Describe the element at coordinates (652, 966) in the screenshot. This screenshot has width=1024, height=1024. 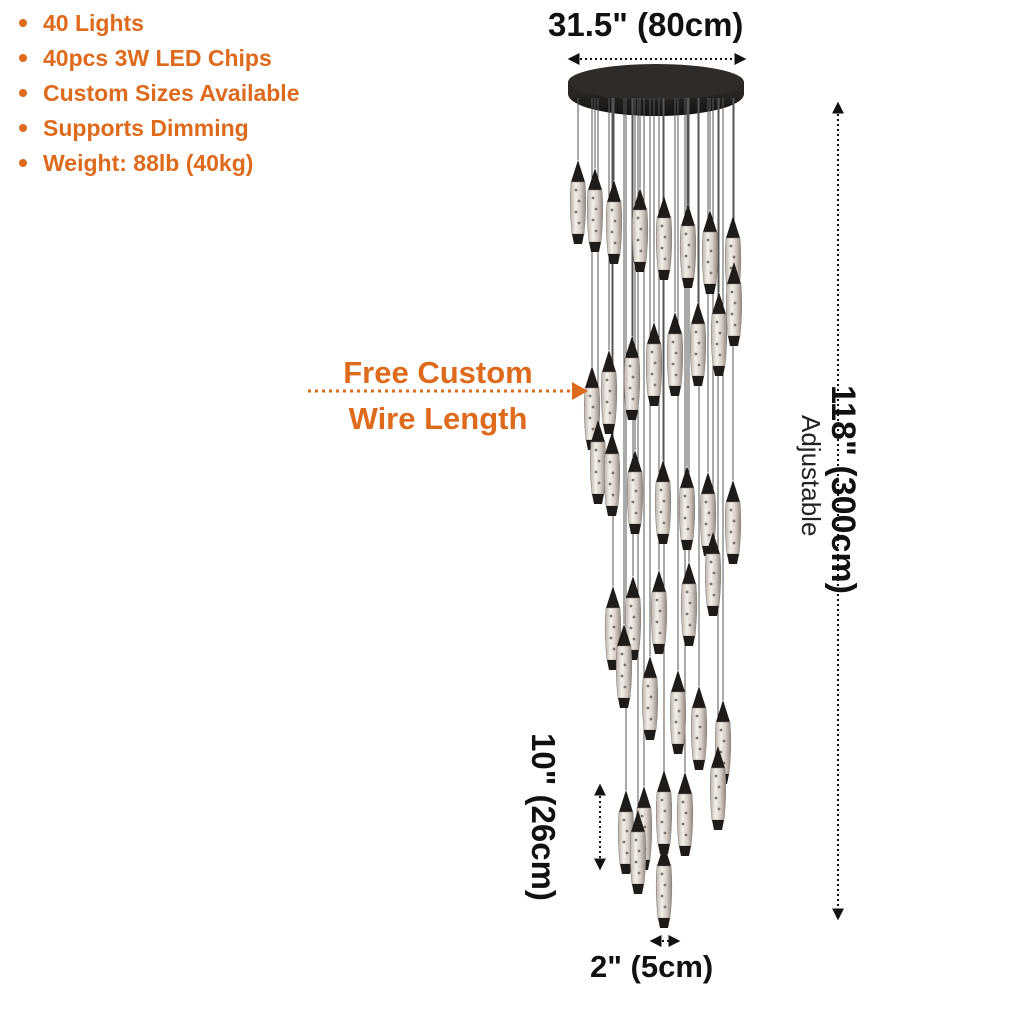
I see `pendant-diameter-label: 2" (5cm)` at that location.